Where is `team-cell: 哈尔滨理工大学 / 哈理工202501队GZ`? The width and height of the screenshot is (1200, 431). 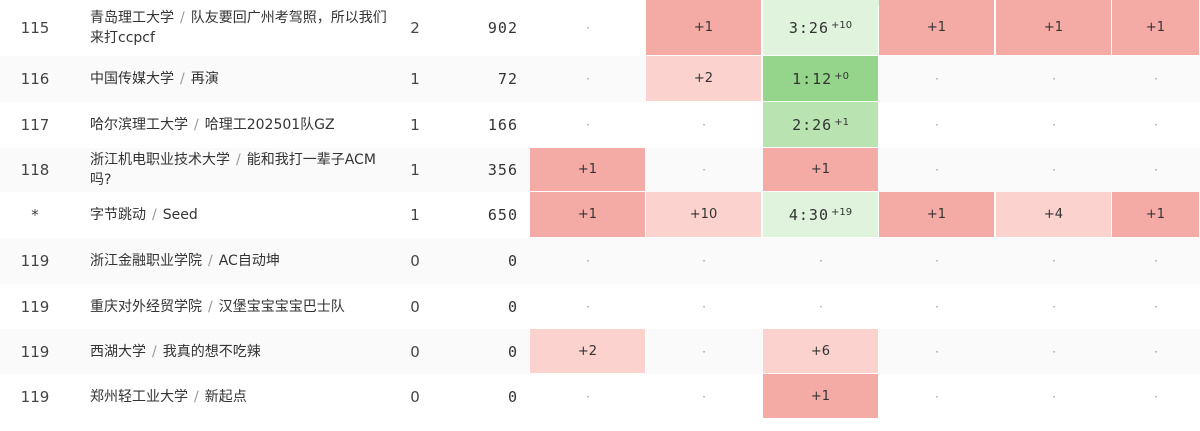
team-cell: 哈尔滨理工大学 / 哈理工202501队GZ is located at coordinates (240, 125).